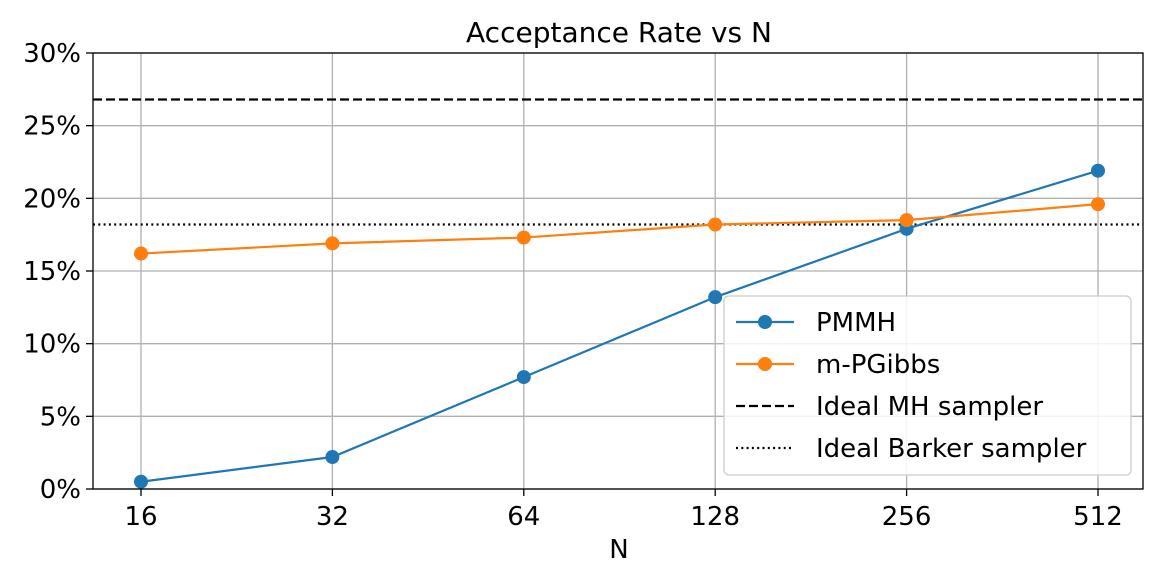  I want to click on x-tick-label: 512, so click(1098, 517).